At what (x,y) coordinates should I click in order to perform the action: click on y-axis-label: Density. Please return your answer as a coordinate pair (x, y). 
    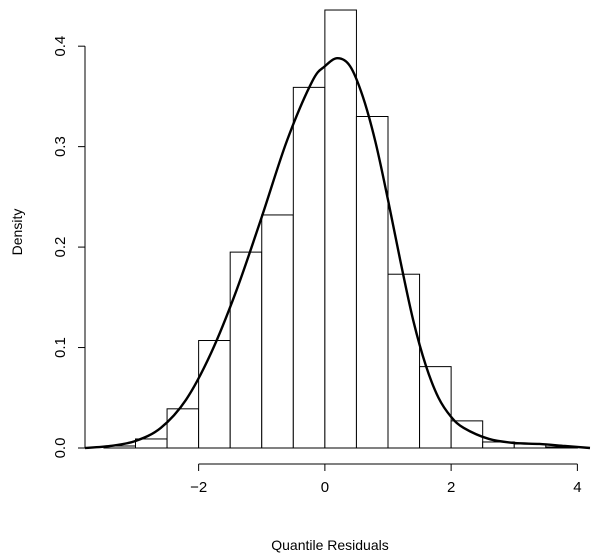
    Looking at the image, I should click on (17, 232).